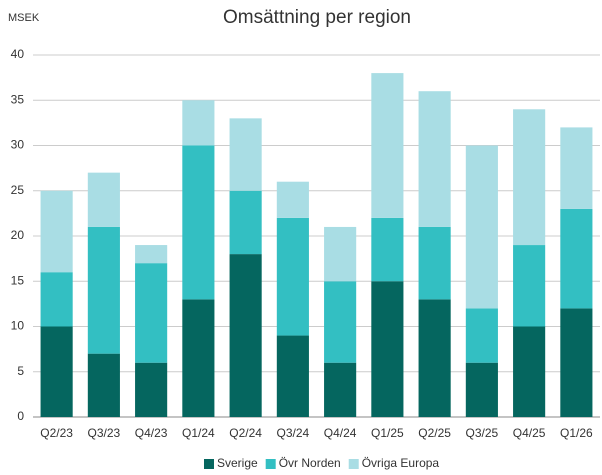 This screenshot has width=602, height=475. I want to click on y-tick-label: 0, so click(20, 416).